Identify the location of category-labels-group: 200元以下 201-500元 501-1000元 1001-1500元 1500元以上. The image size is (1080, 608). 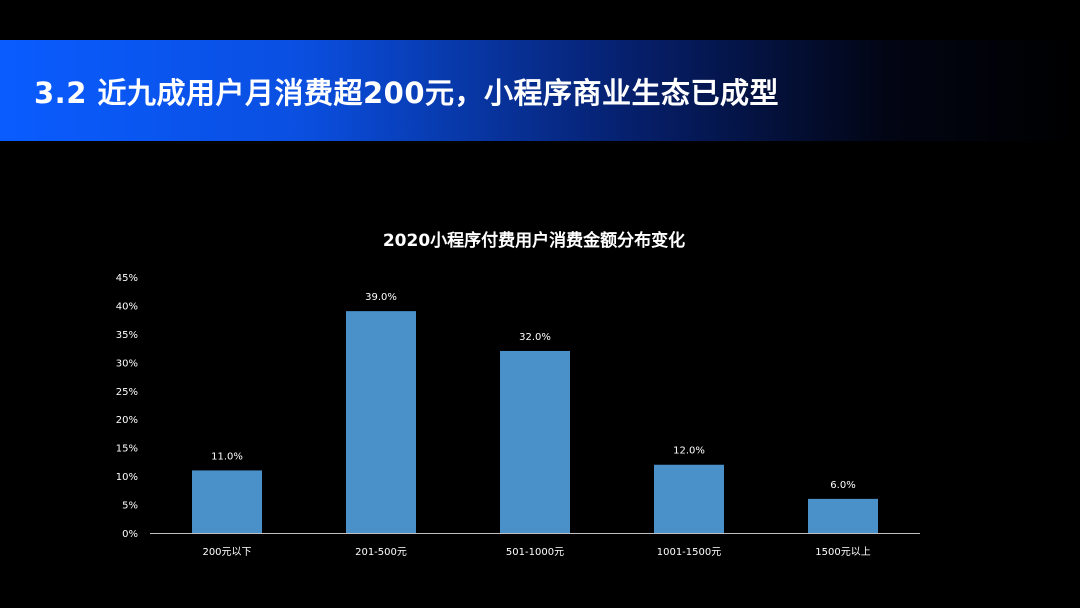
(536, 552).